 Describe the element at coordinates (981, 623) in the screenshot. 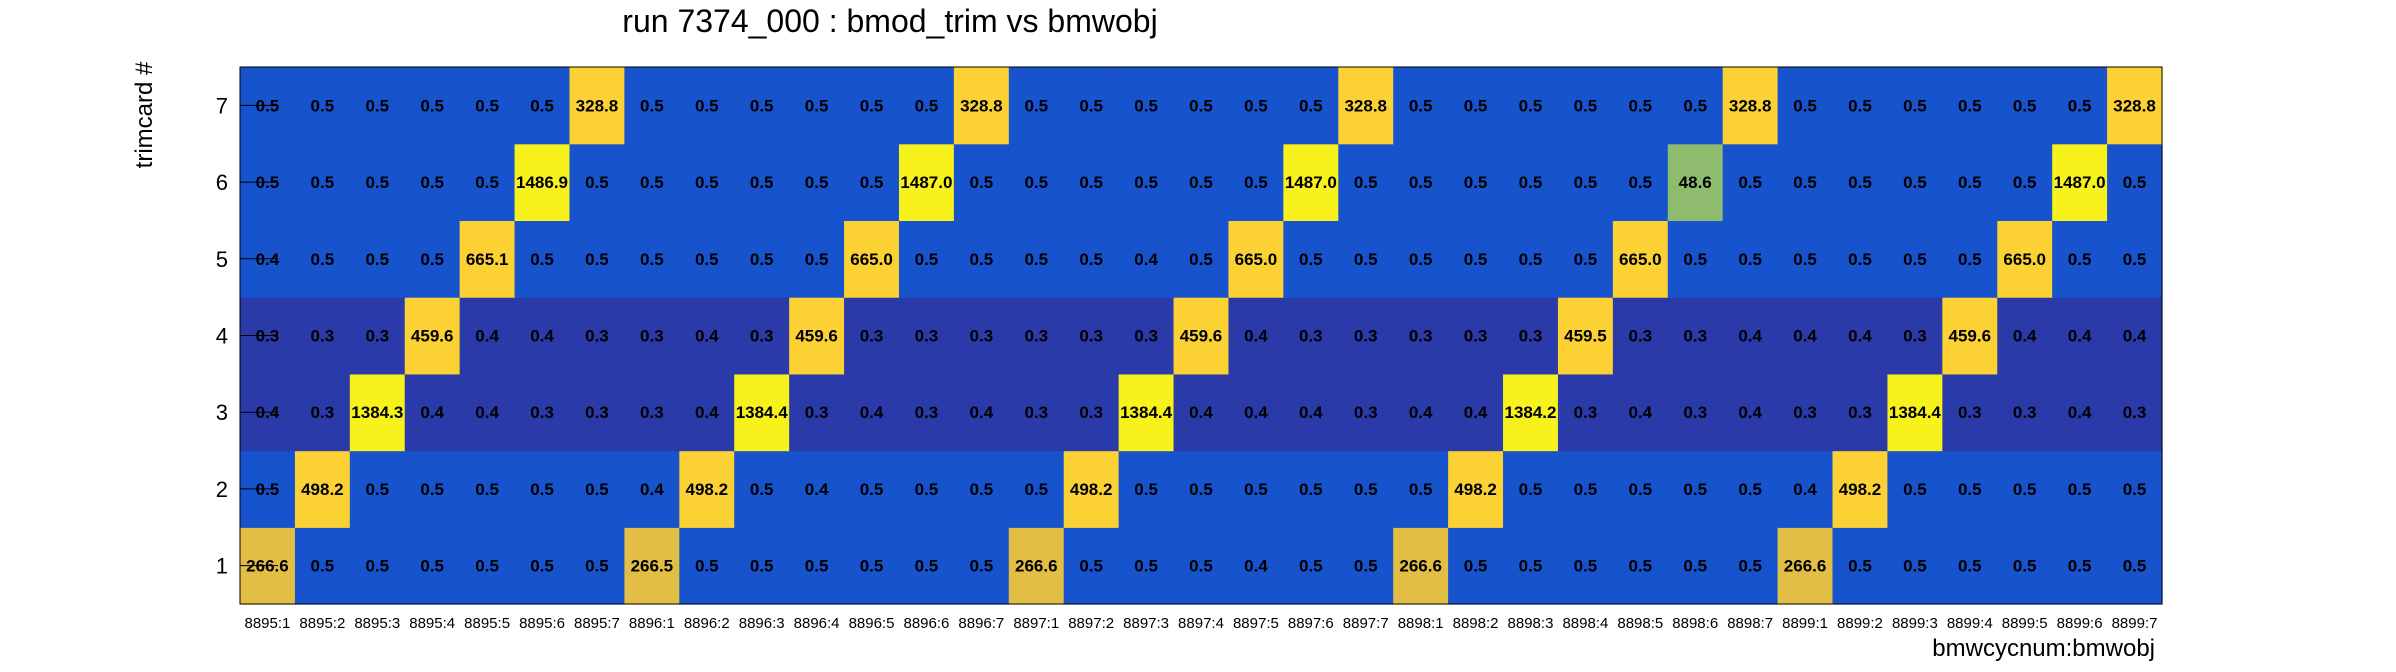

I see `x-tick-label: 8896:7` at that location.